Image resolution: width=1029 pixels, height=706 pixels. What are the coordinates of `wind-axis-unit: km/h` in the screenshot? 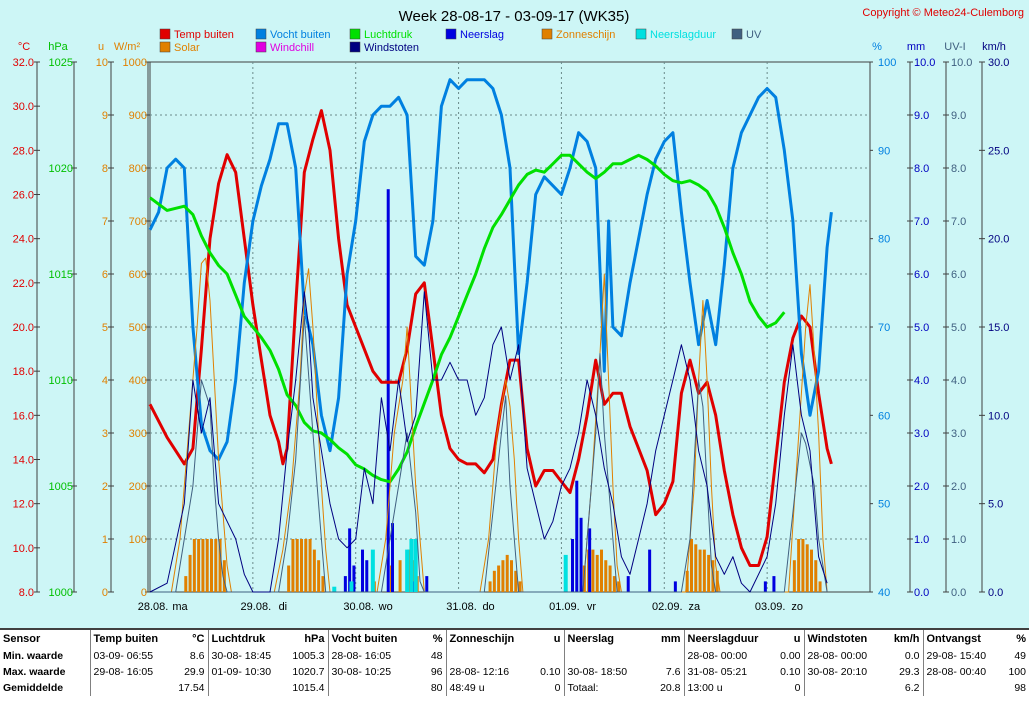 It's located at (994, 47).